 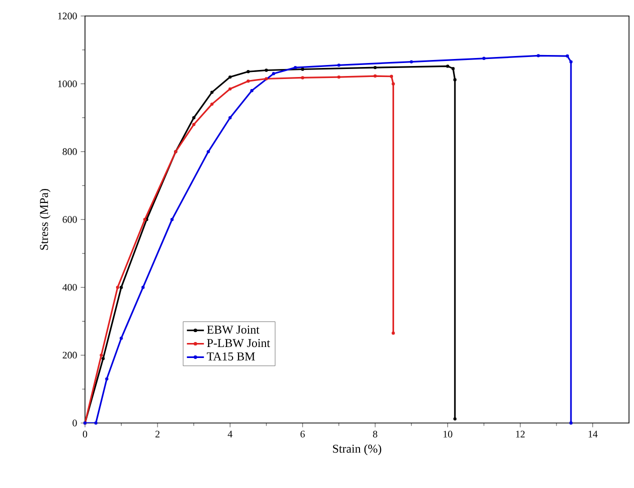 I want to click on x-tick-label: 2, so click(x=157, y=434).